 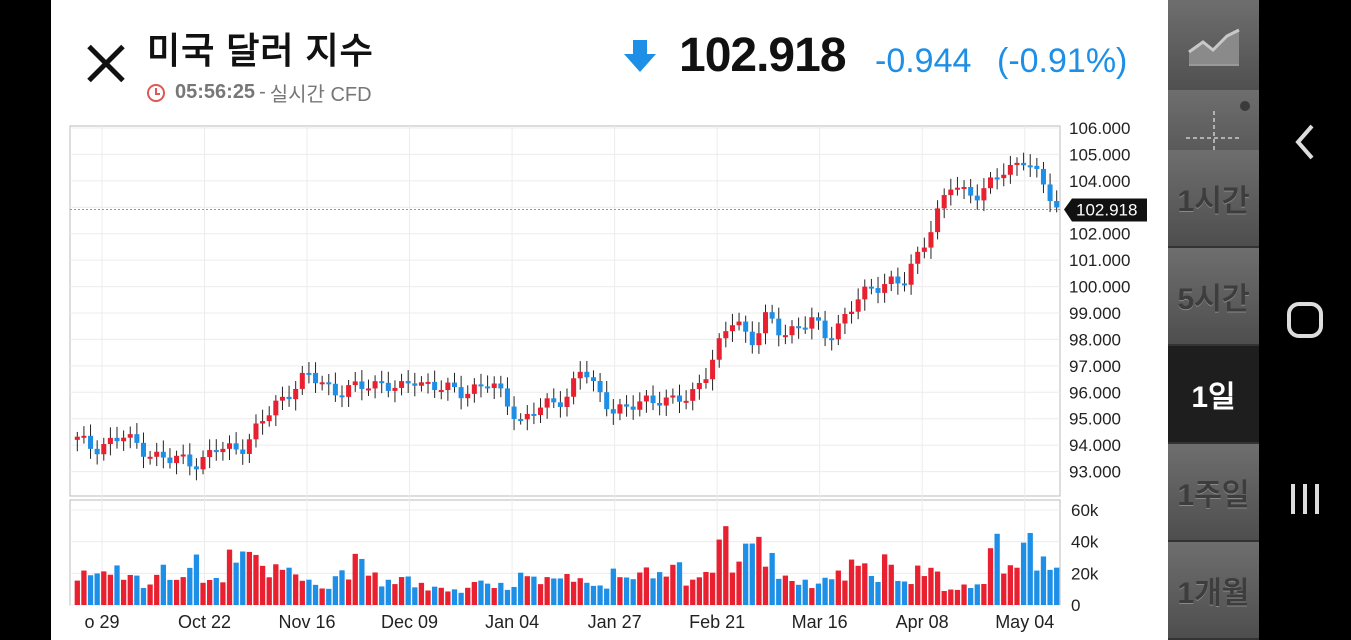 What do you see at coordinates (640, 56) in the screenshot?
I see `down-arrow-icon` at bounding box center [640, 56].